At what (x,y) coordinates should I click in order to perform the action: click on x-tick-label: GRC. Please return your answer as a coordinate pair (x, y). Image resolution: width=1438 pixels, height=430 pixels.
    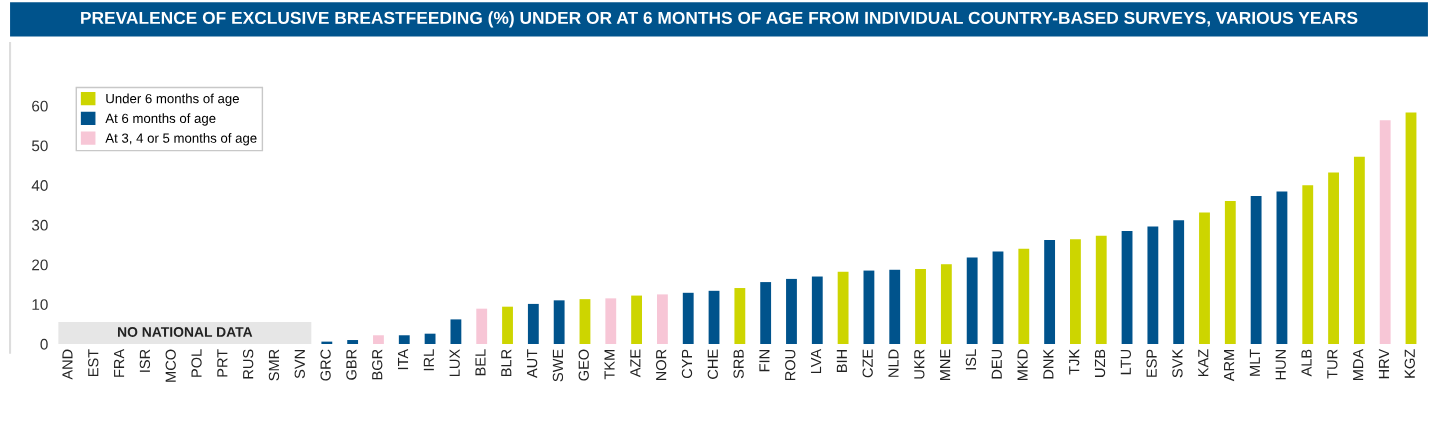
    Looking at the image, I should click on (325, 365).